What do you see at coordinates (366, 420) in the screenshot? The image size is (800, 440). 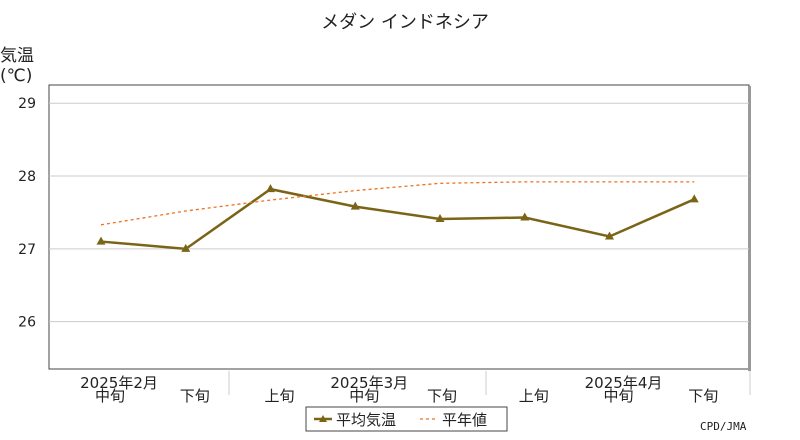 I see `legend-label-avg: 平均気温` at bounding box center [366, 420].